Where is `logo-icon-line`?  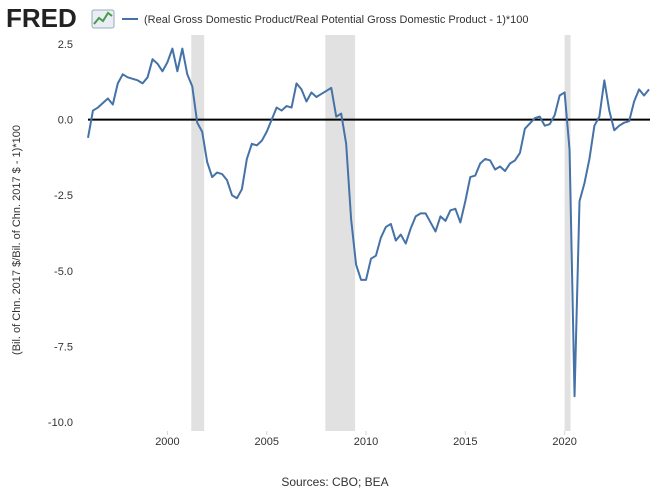 logo-icon-line is located at coordinates (103, 18).